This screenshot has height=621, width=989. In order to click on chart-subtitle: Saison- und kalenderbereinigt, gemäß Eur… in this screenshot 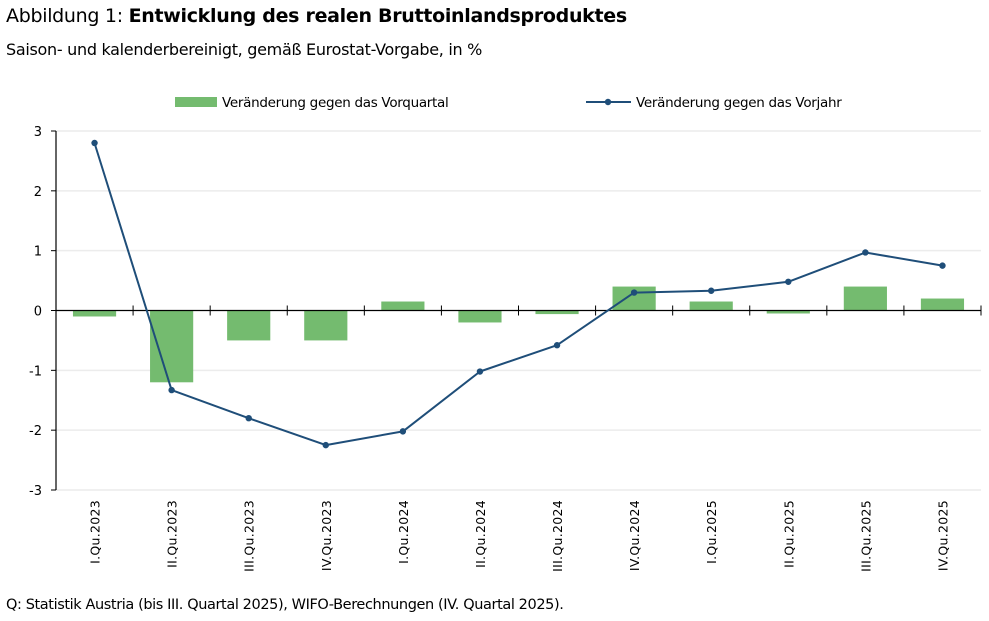, I will do `click(244, 49)`.